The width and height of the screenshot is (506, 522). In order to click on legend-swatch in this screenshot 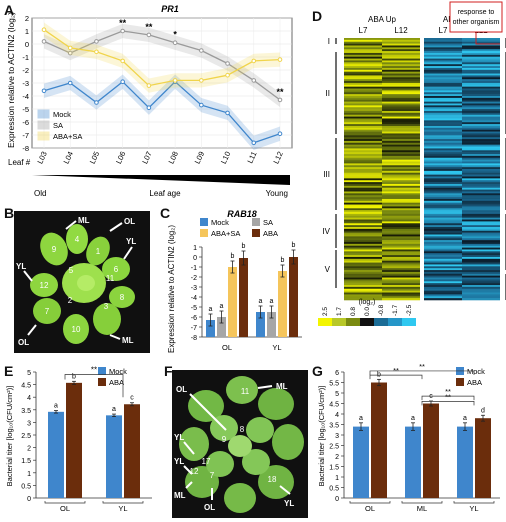, I will do `click(204, 222)`.